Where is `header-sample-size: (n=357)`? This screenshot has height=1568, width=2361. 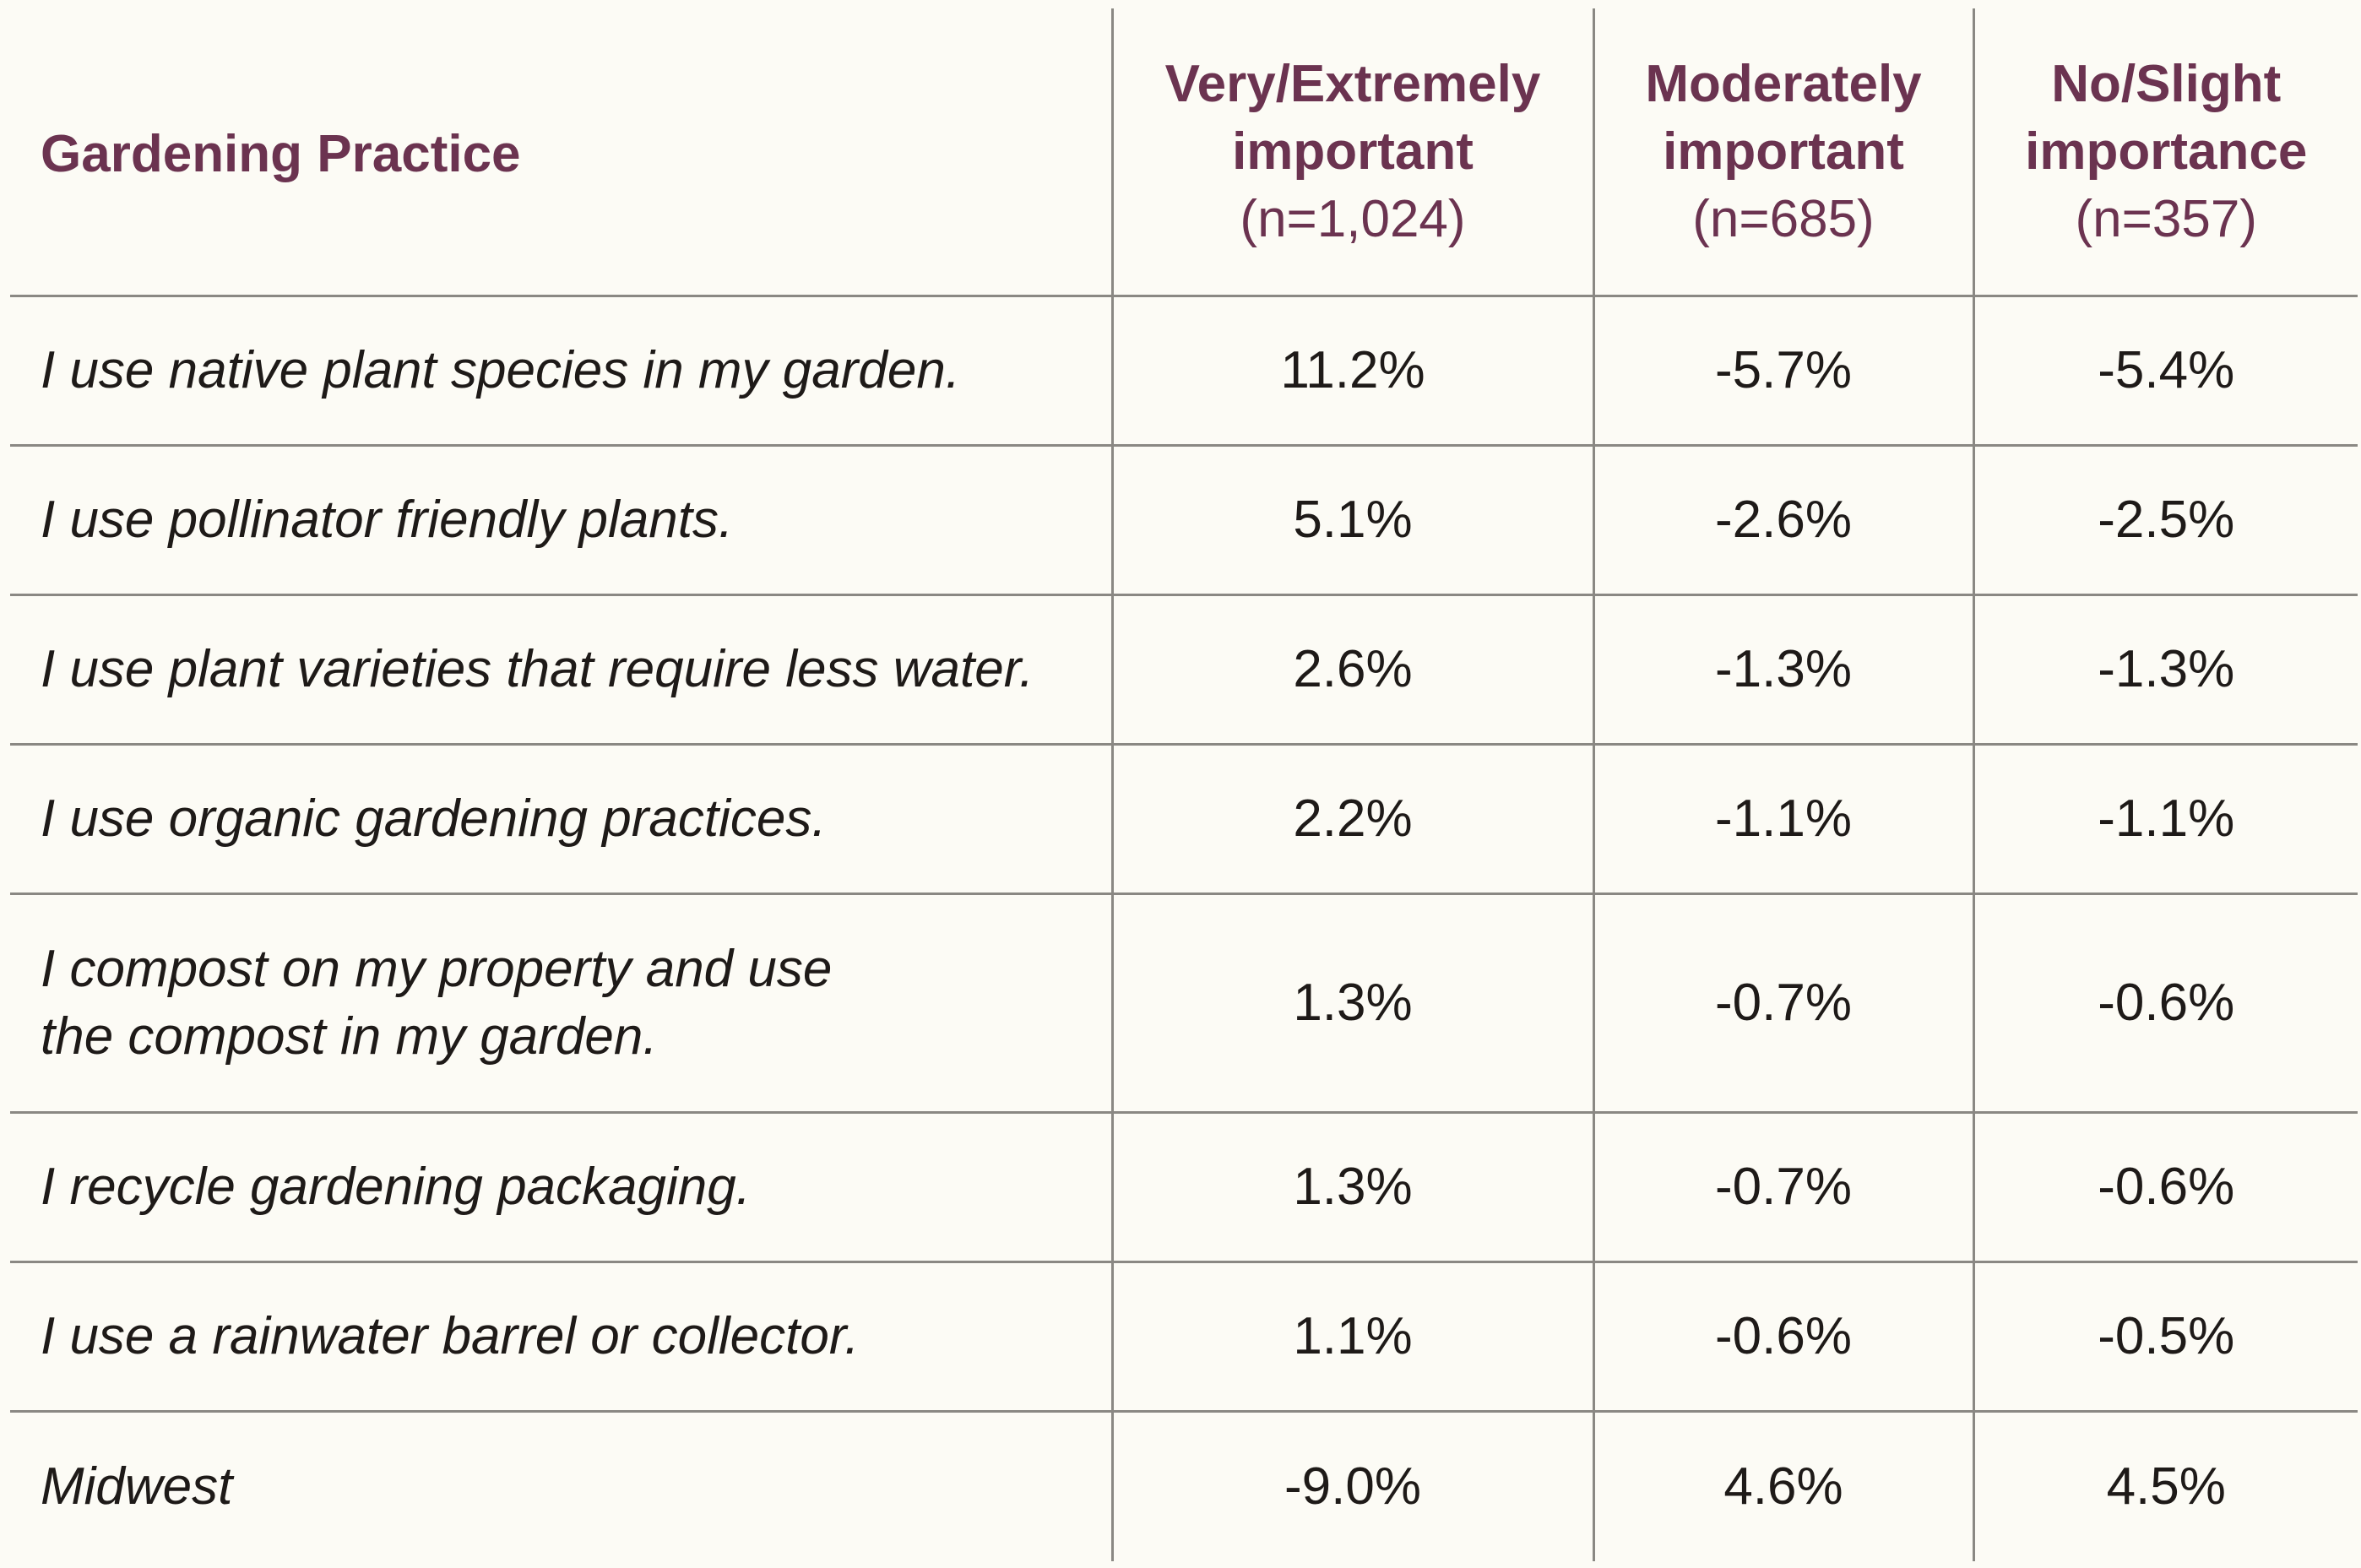 header-sample-size: (n=357) is located at coordinates (2166, 218).